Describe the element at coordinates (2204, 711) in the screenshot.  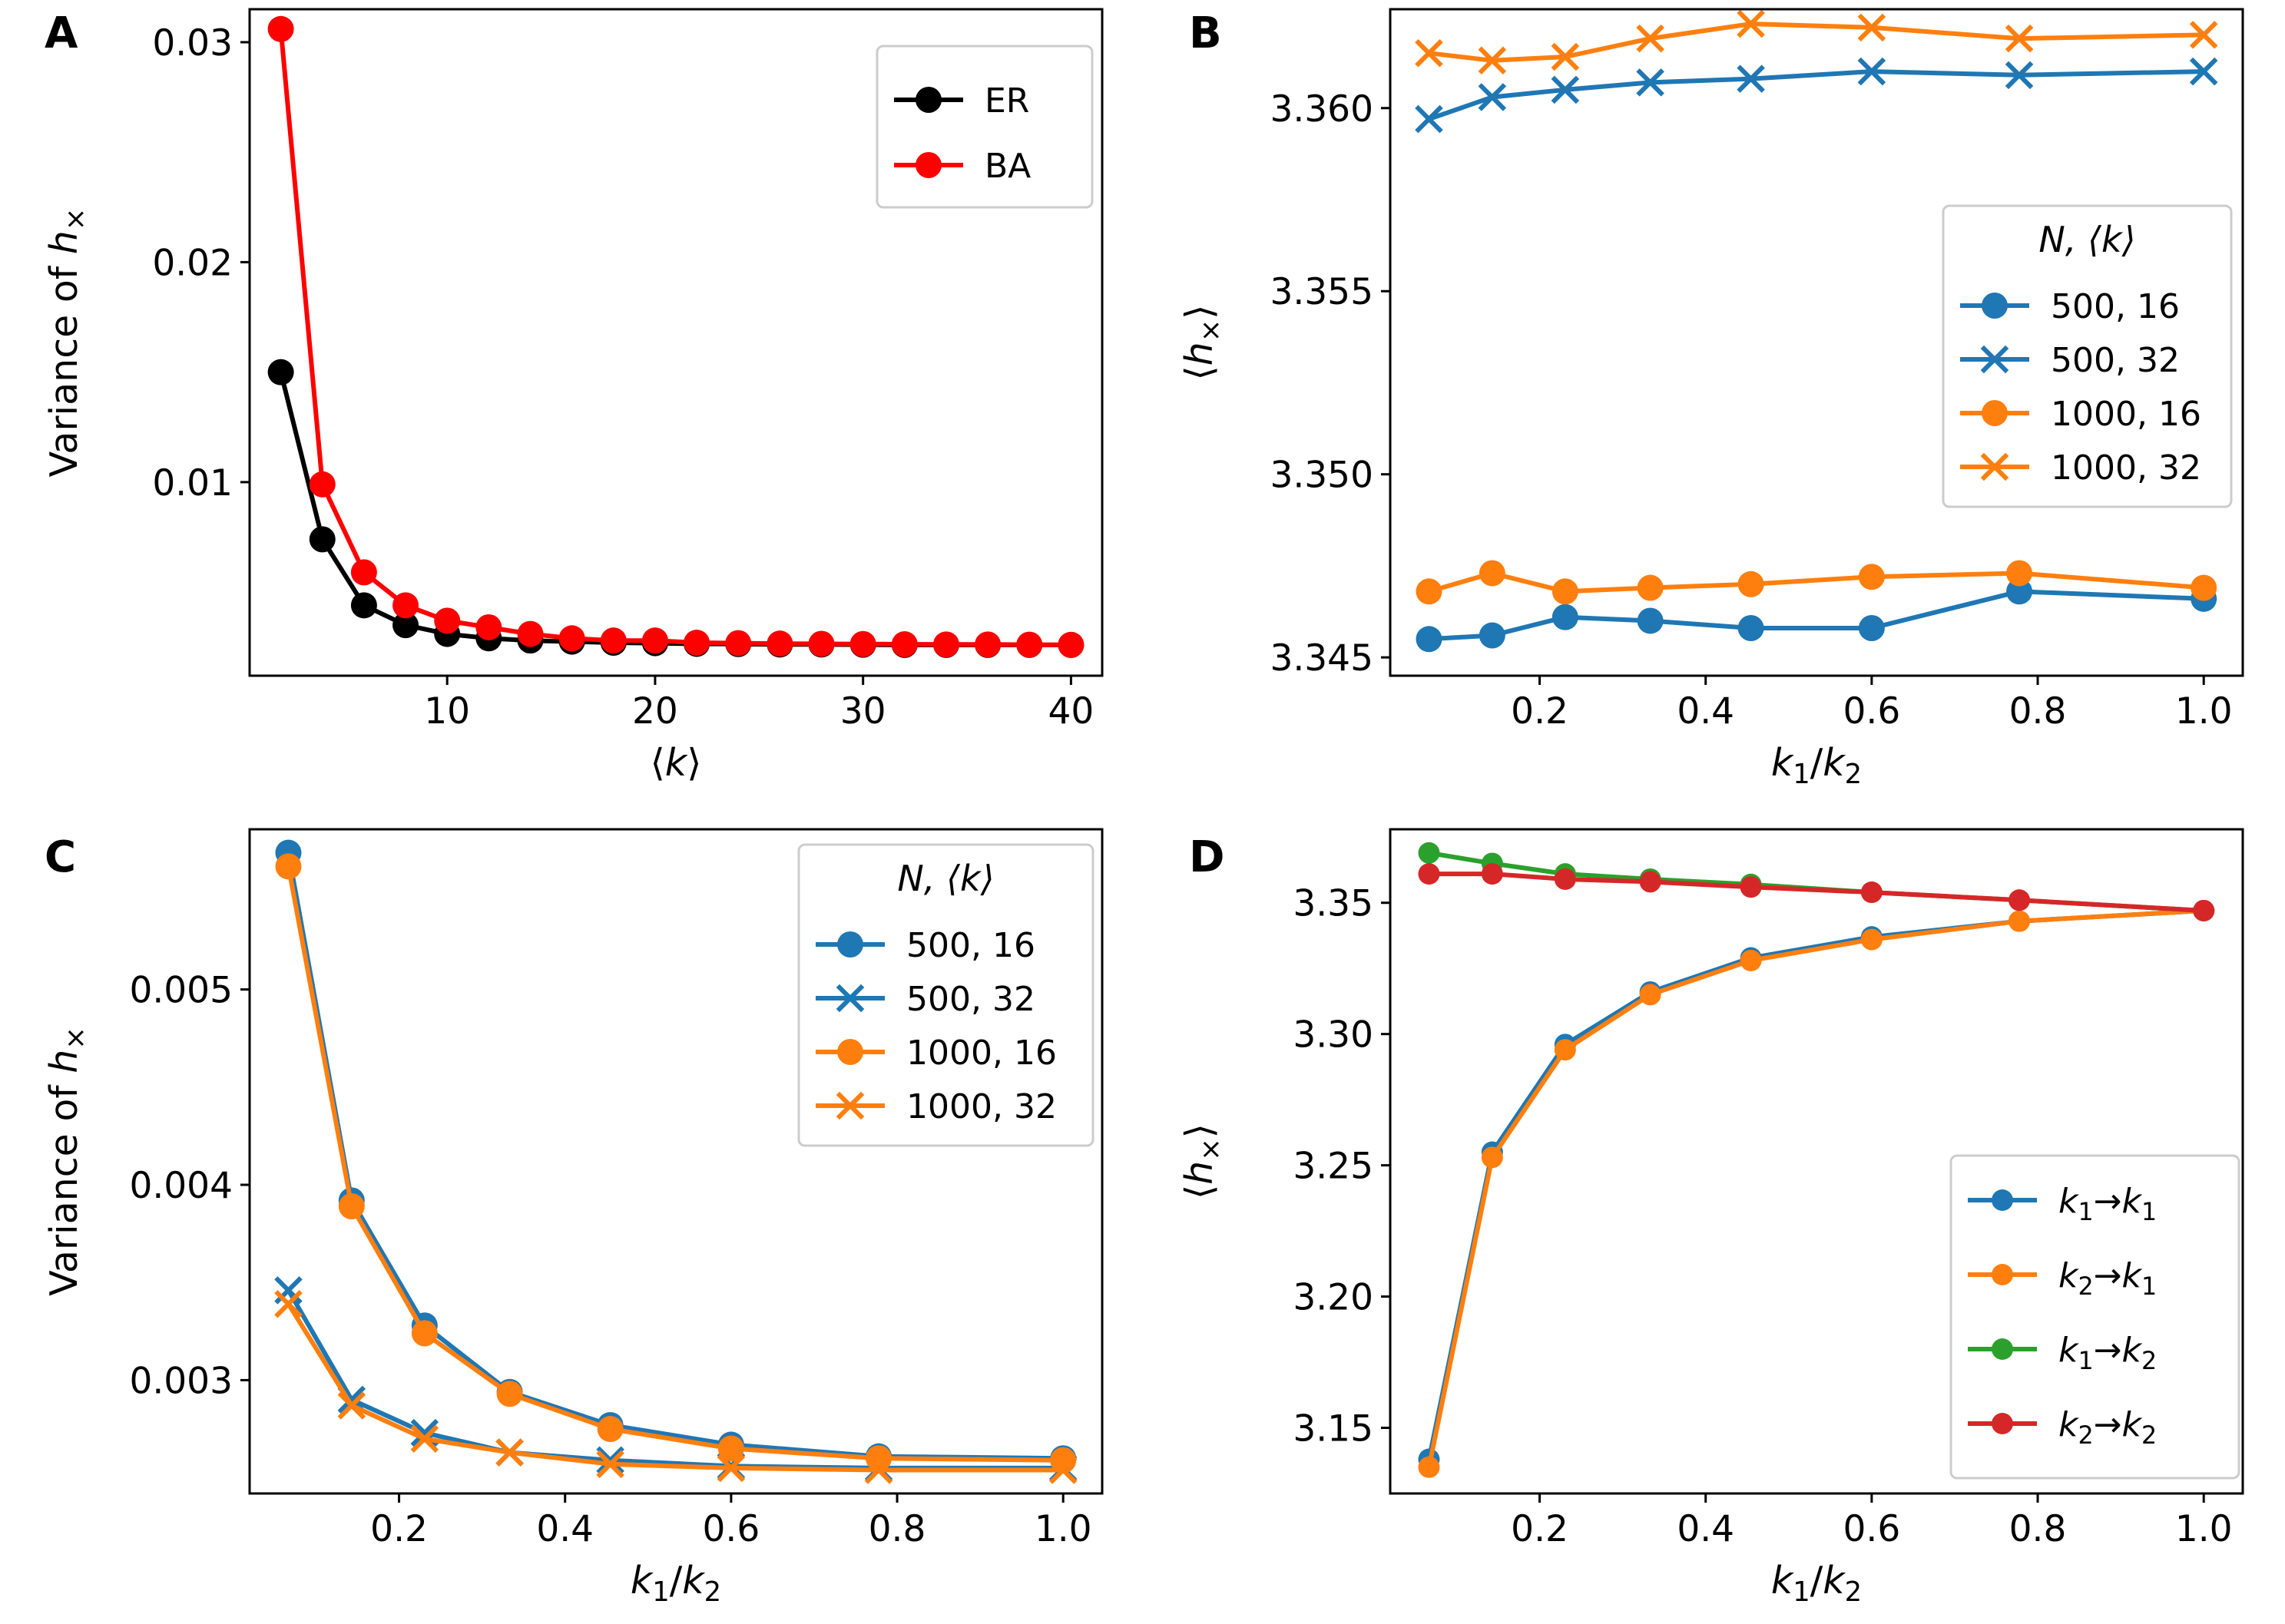
I see `x-tick-label: 1.0` at that location.